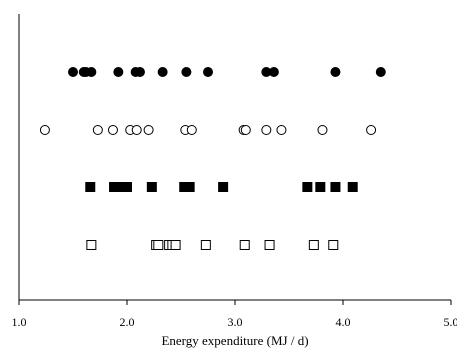 The width and height of the screenshot is (457, 351). I want to click on x-tick-label: 4.0, so click(343, 322).